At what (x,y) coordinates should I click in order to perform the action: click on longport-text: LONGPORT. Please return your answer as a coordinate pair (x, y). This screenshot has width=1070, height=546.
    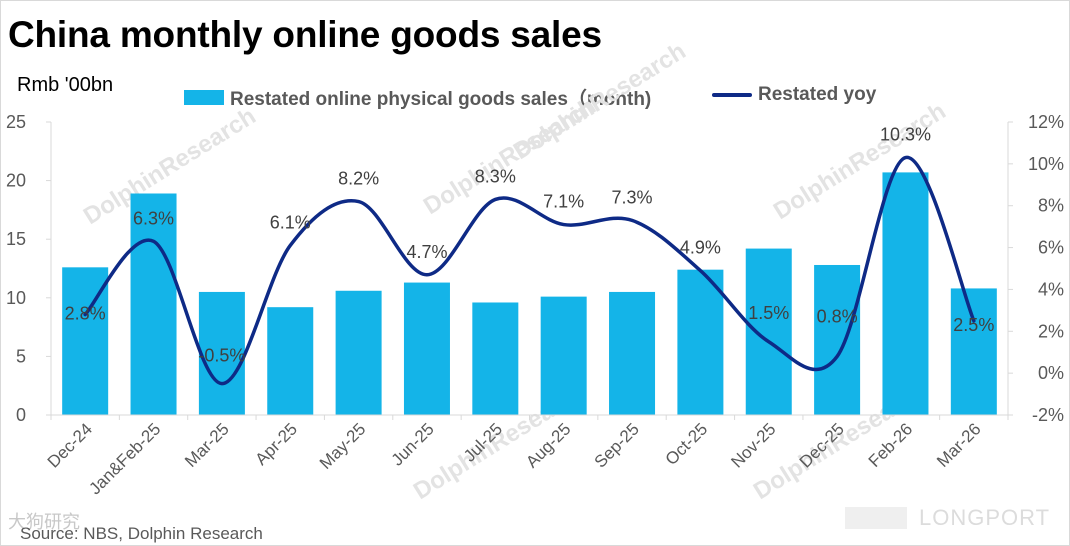
    Looking at the image, I should click on (985, 517).